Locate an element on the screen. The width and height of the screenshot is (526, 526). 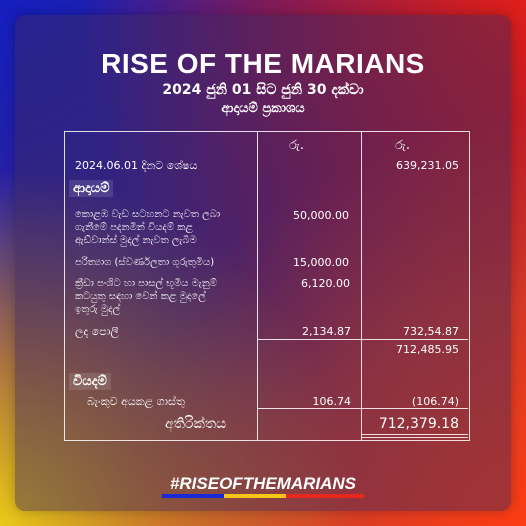
expense-heading: වියදම් is located at coordinates (90, 381).